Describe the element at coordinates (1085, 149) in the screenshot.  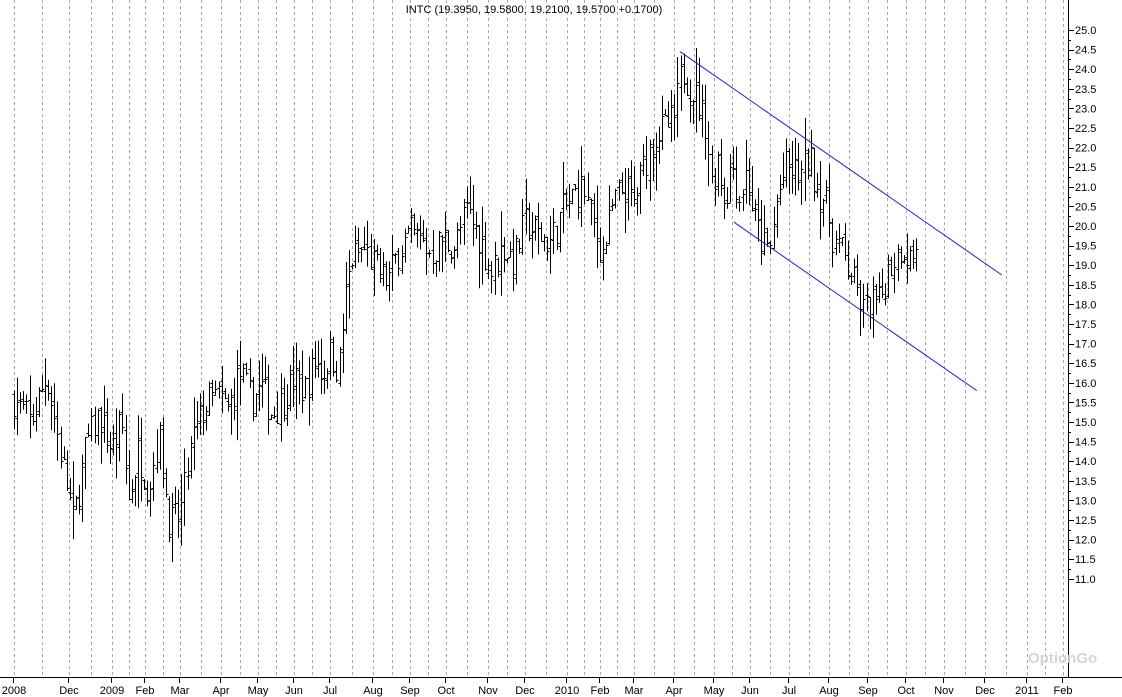
I see `y-tick-label: 22.0` at that location.